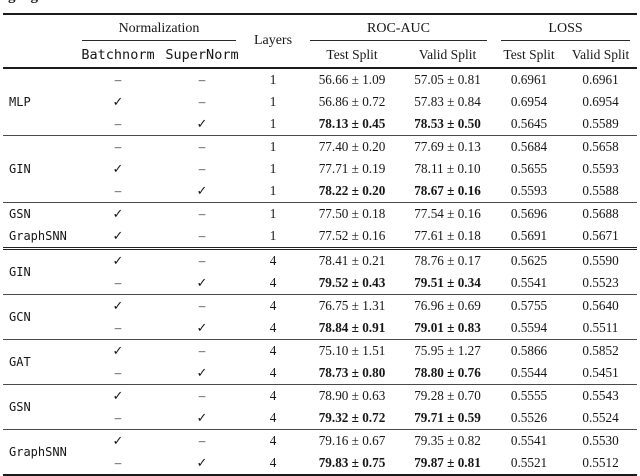  Describe the element at coordinates (529, 123) in the screenshot. I see `loss-test-value: 0.5645` at that location.